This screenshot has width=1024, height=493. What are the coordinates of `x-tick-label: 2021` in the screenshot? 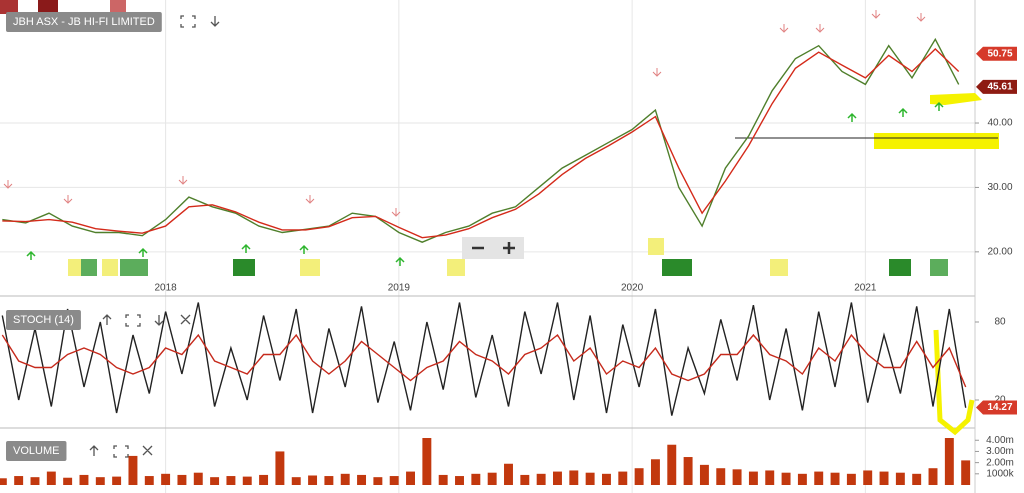 It's located at (865, 288).